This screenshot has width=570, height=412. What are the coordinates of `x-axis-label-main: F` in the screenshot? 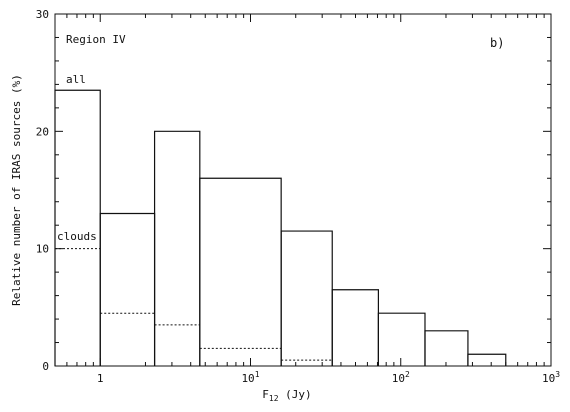 It's located at (265, 394).